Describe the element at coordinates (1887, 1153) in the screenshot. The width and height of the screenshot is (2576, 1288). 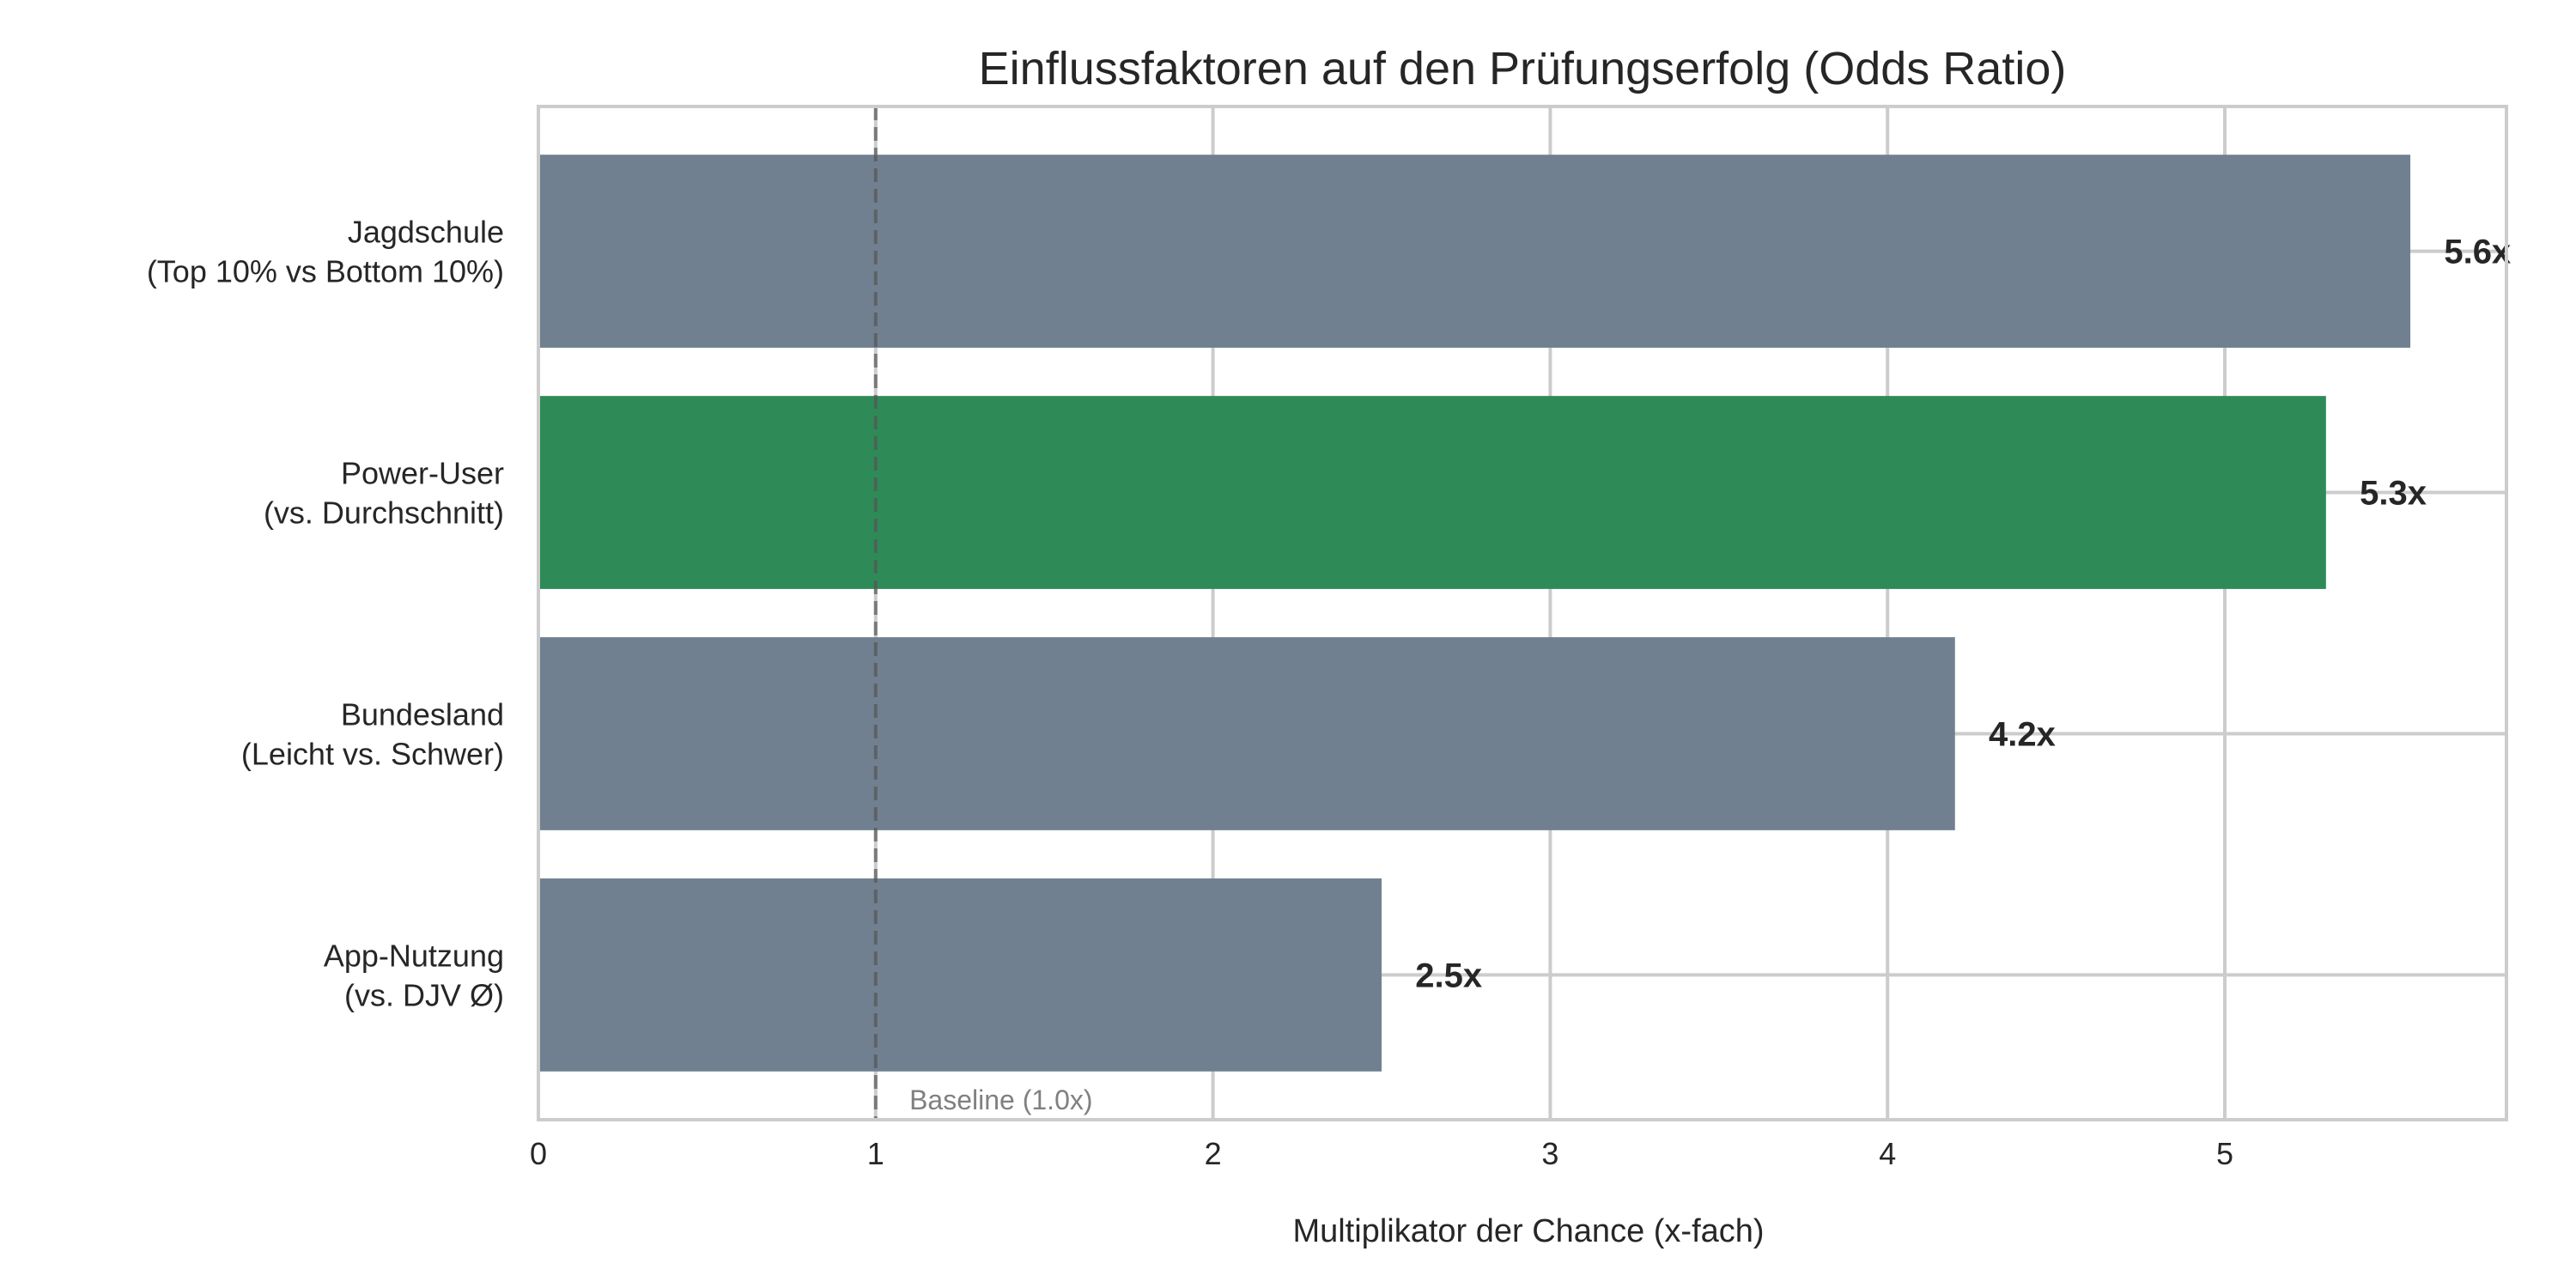
I see `x-tick-label: 4` at that location.